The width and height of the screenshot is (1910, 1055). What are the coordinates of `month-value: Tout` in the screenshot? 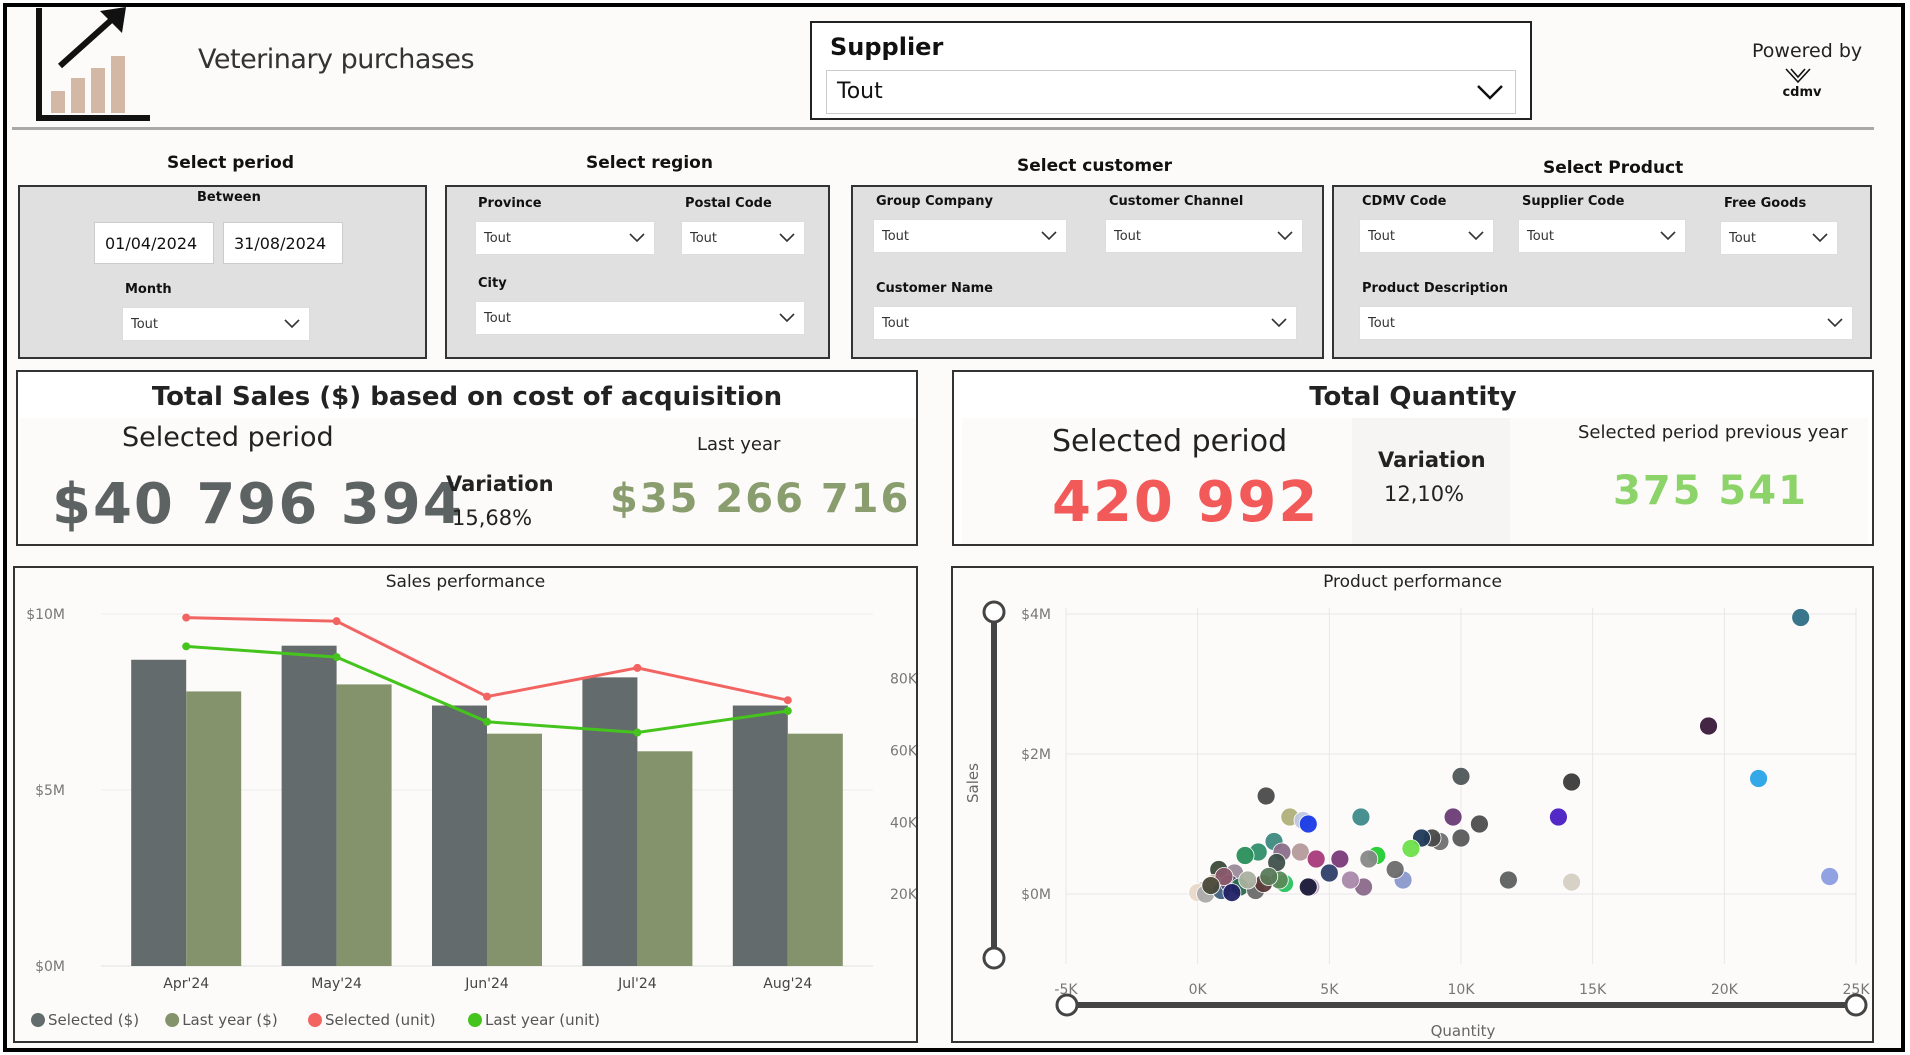 It's located at (145, 324).